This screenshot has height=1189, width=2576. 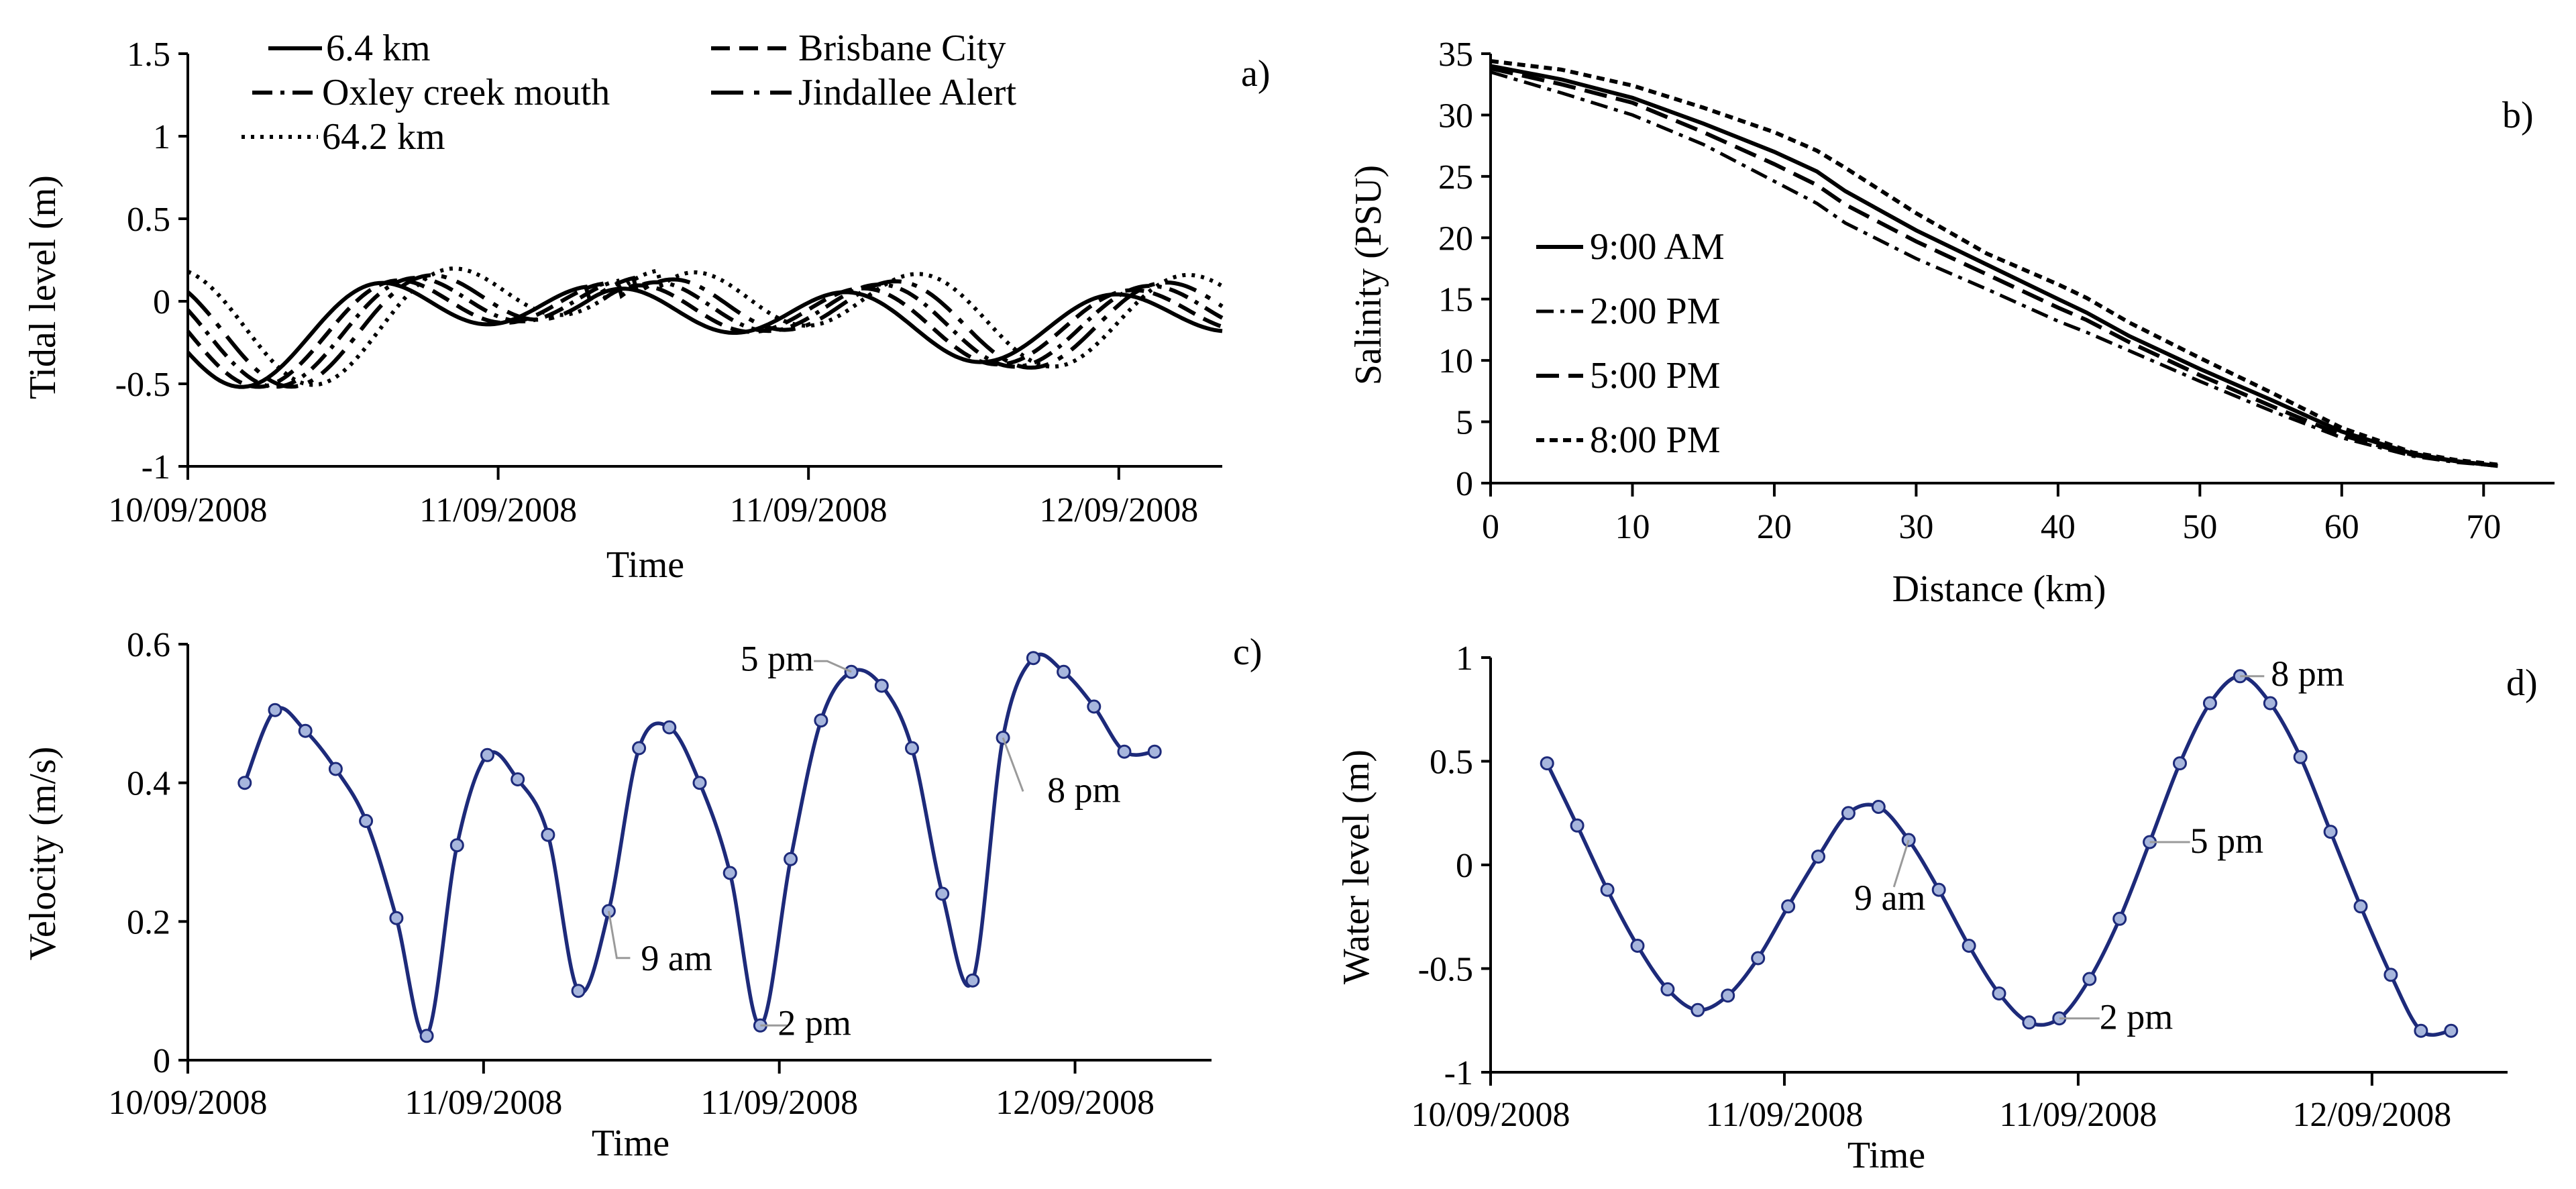 What do you see at coordinates (161, 1061) in the screenshot?
I see `panel-c-y-tick-label: 0` at bounding box center [161, 1061].